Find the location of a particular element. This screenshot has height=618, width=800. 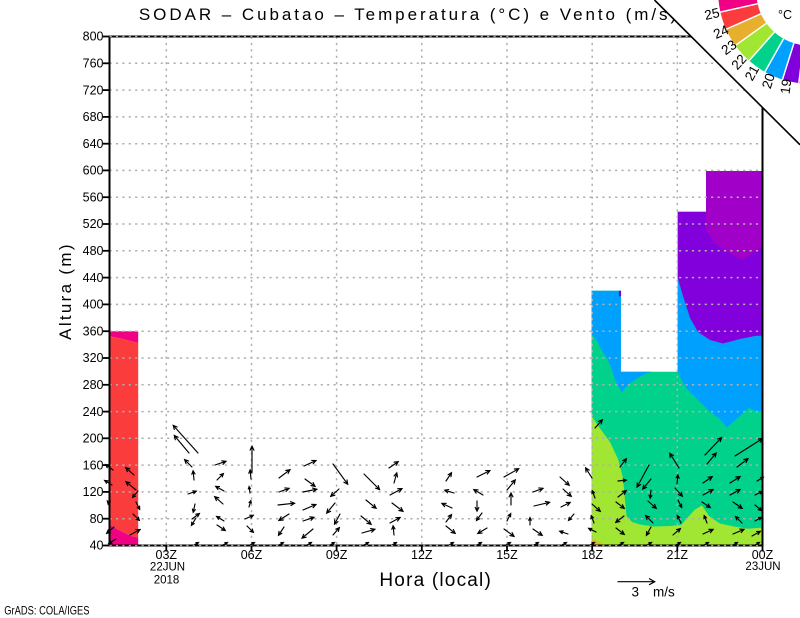

svg-text: 25 is located at coordinates (712, 14).